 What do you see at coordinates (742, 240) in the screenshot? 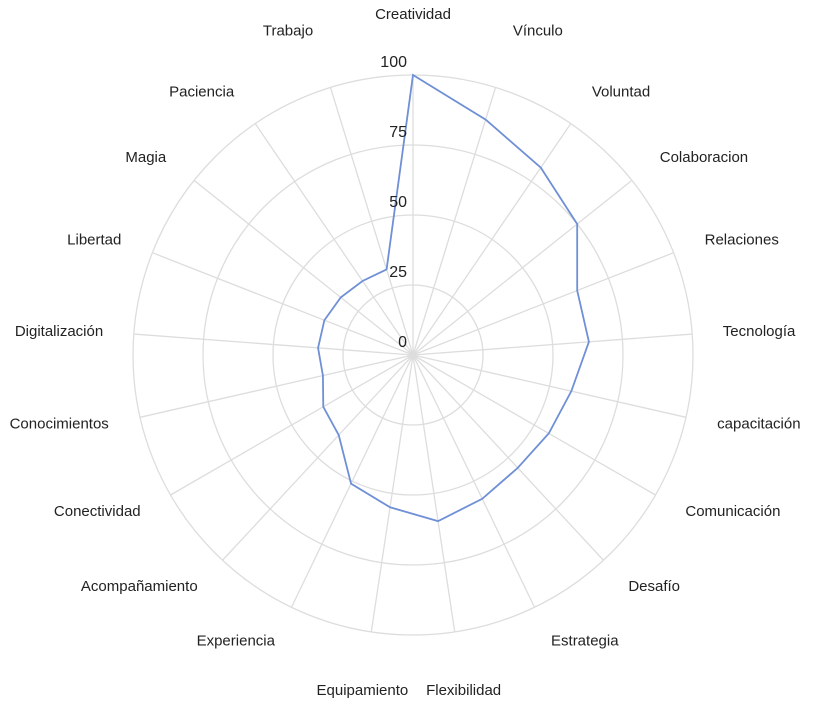
I see `axis-label: Relaciones` at bounding box center [742, 240].